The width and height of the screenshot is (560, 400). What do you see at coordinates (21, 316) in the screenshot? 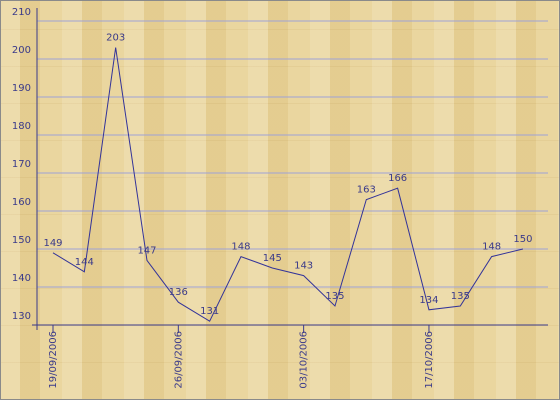
I see `y-tick-label: 130` at bounding box center [21, 316].